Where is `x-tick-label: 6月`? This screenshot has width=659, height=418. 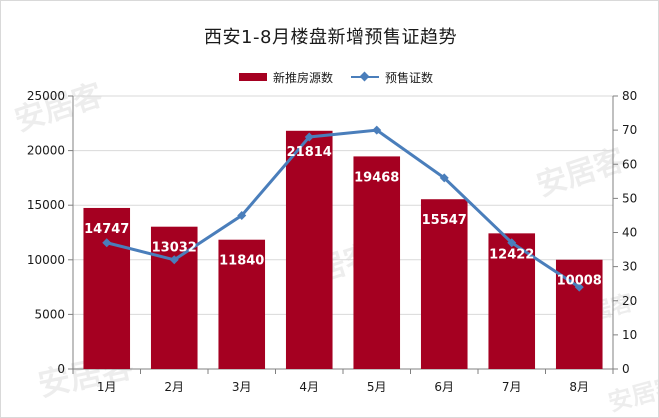
x-tick-label: 6月 is located at coordinates (444, 387).